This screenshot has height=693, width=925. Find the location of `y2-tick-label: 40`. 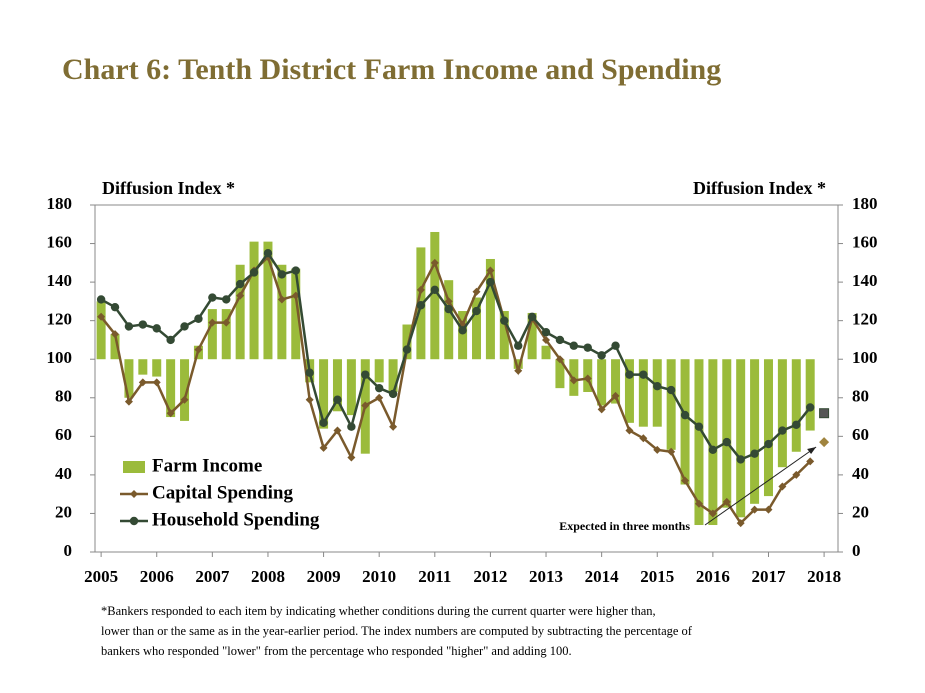

y2-tick-label: 40 is located at coordinates (860, 473).